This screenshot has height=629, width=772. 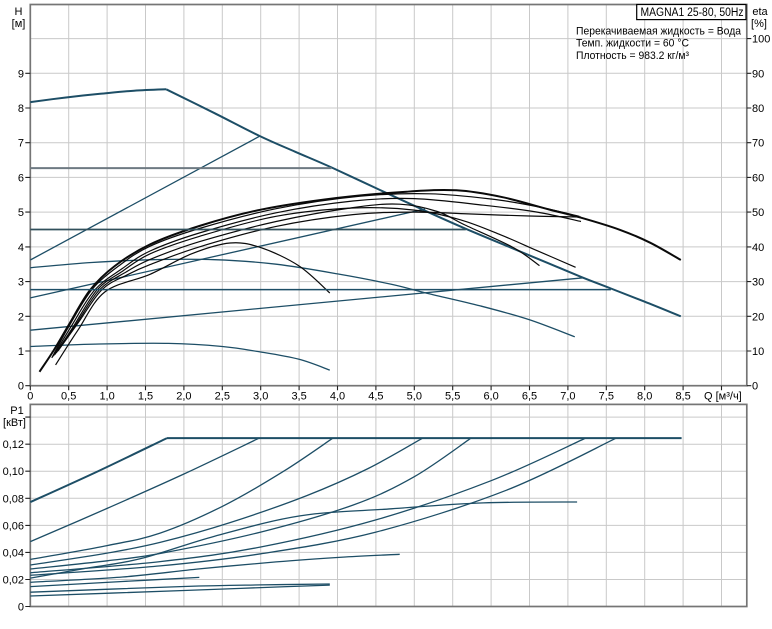 What do you see at coordinates (260, 397) in the screenshot?
I see `svg-text: 3,0` at bounding box center [260, 397].